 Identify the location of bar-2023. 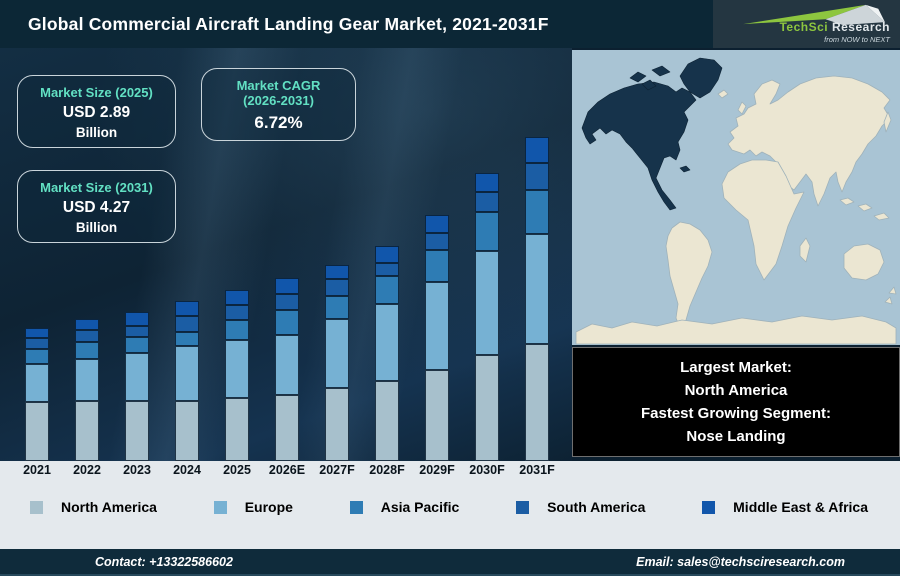
(137, 386).